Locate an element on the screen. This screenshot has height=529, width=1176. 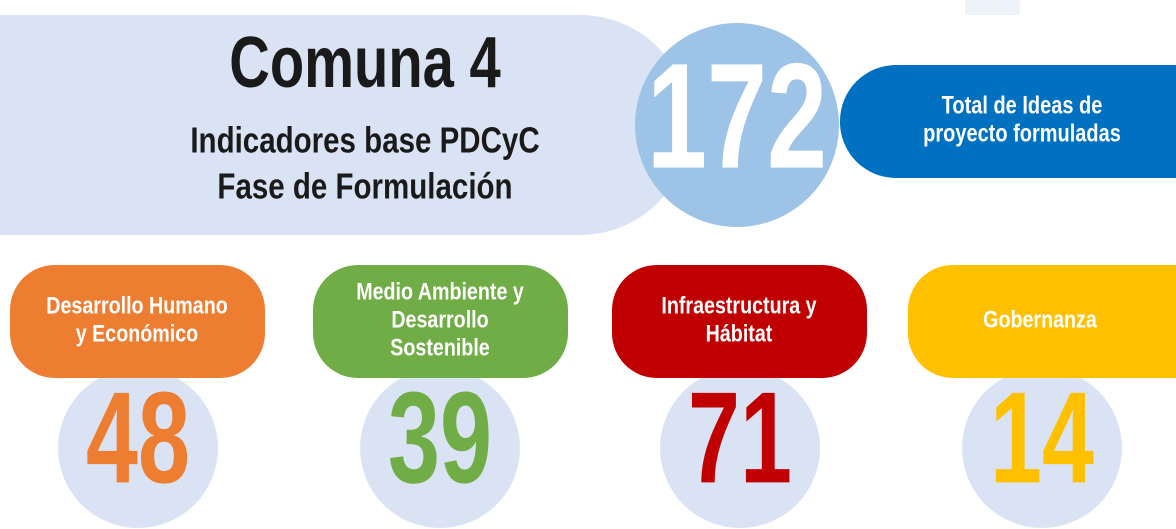
subtitle: Indicadores base PDCyC is located at coordinates (364, 140).